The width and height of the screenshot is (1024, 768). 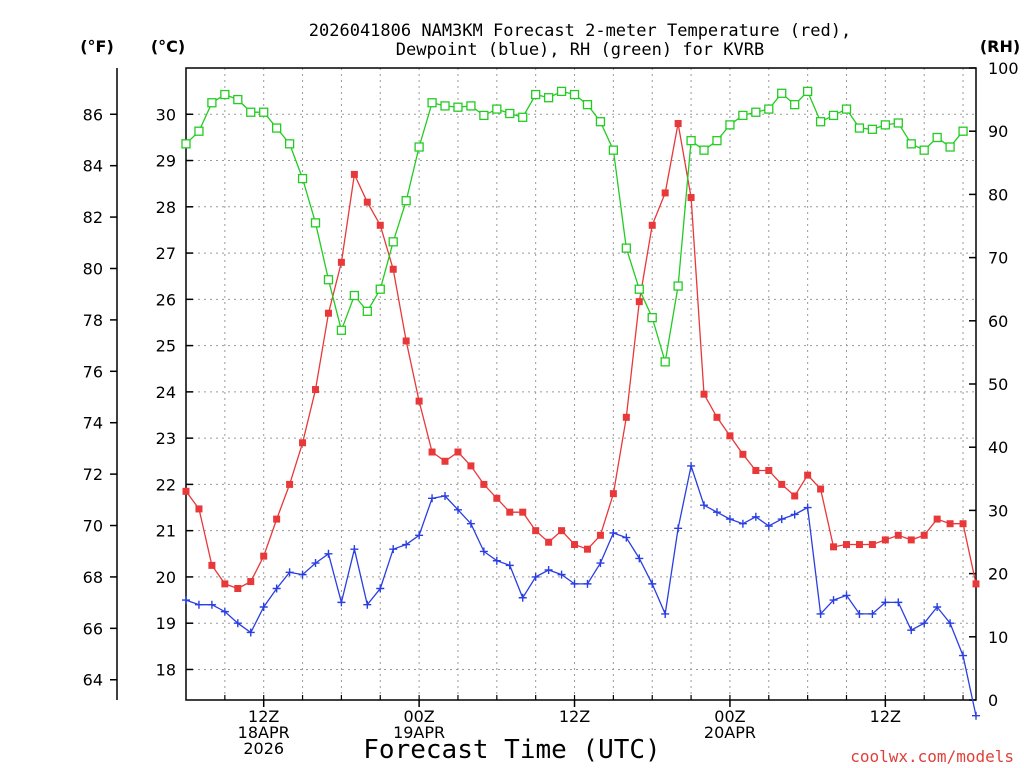 What do you see at coordinates (419, 732) in the screenshot?
I see `x-tick-label: 19APR` at bounding box center [419, 732].